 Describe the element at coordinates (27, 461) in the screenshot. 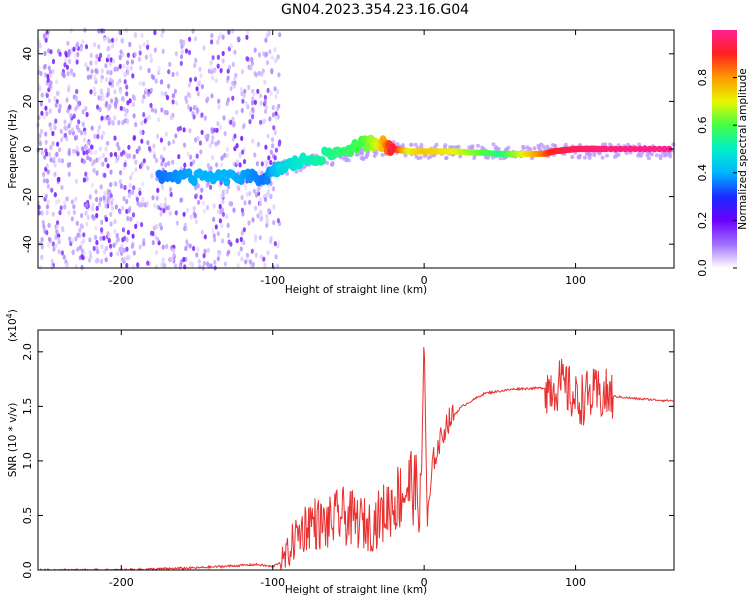

I see `svg-text: 1.0` at that location.